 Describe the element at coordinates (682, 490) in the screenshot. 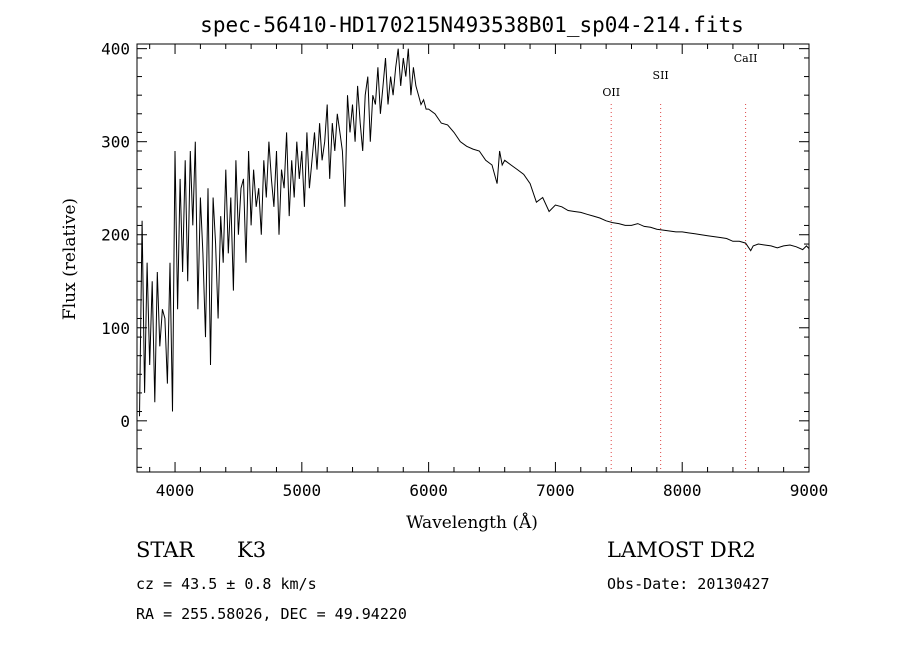

I see `x-tick-label: 8000` at that location.